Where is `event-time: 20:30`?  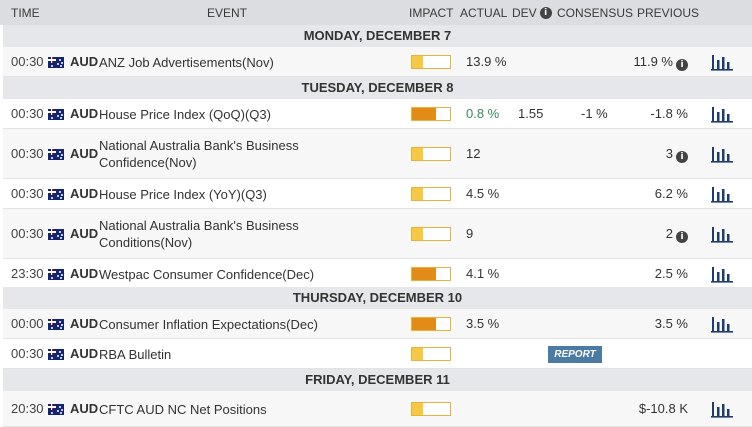 event-time: 20:30 is located at coordinates (27, 408).